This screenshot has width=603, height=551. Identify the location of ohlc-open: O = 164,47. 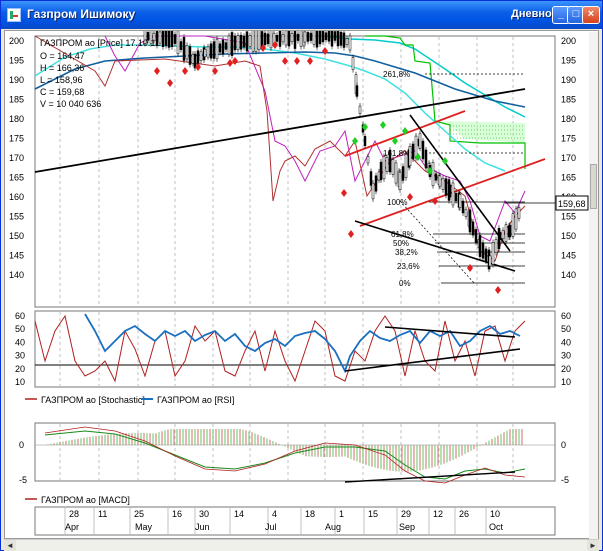
(62, 56).